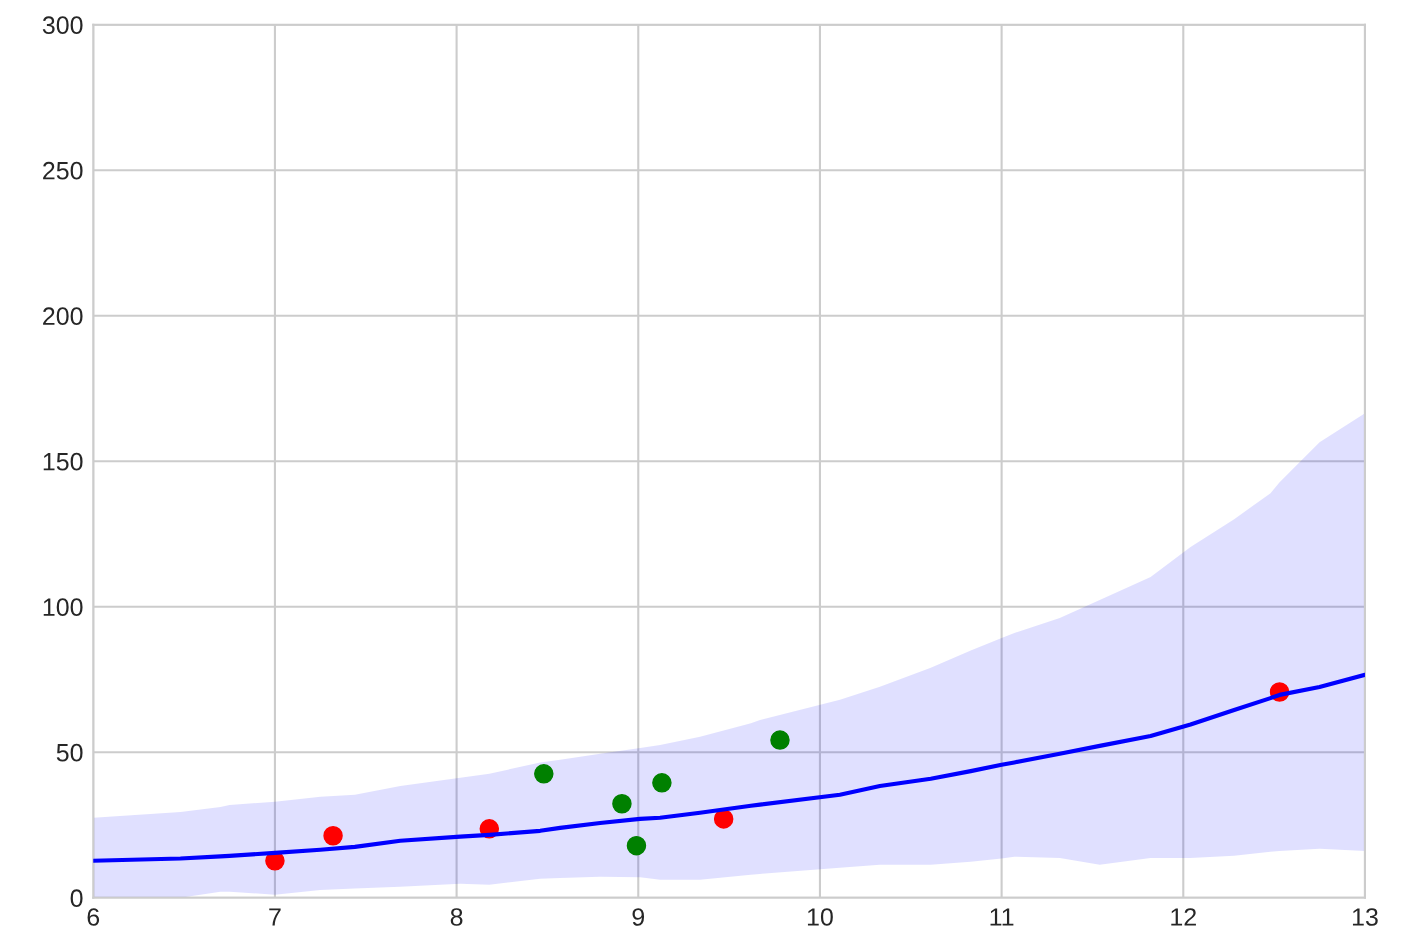 This screenshot has width=1413, height=951. I want to click on y-tick-label: 50, so click(69, 752).